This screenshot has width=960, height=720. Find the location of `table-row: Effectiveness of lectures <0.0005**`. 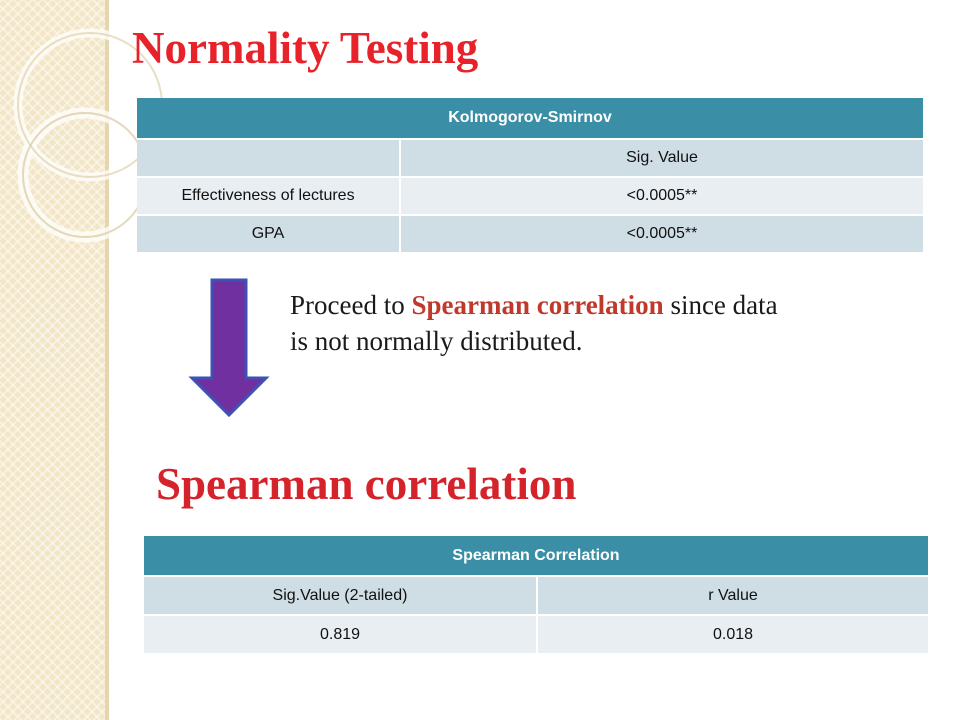

table-row: Effectiveness of lectures <0.0005** is located at coordinates (530, 197).